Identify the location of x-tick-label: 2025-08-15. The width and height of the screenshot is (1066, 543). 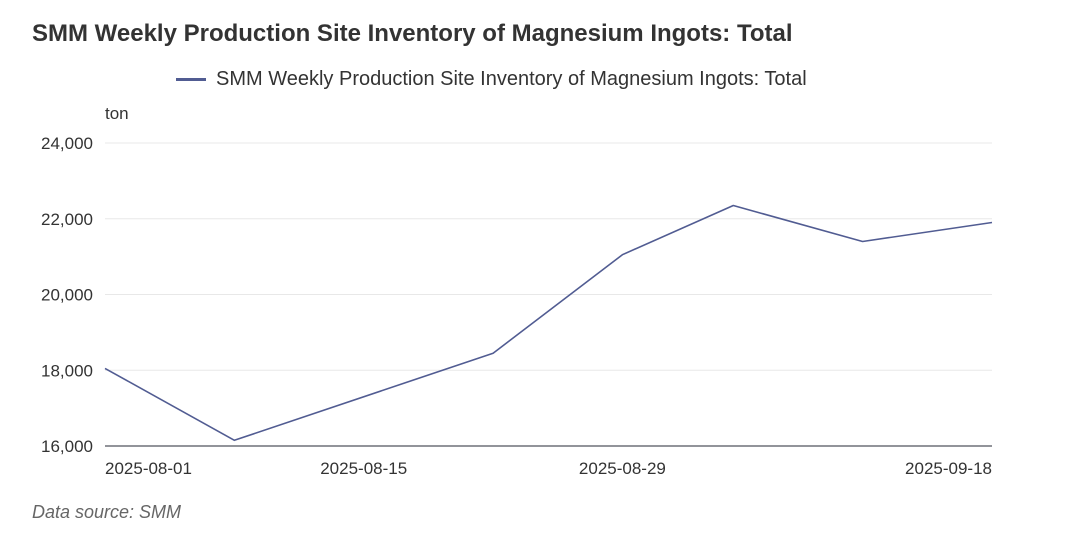
(363, 468).